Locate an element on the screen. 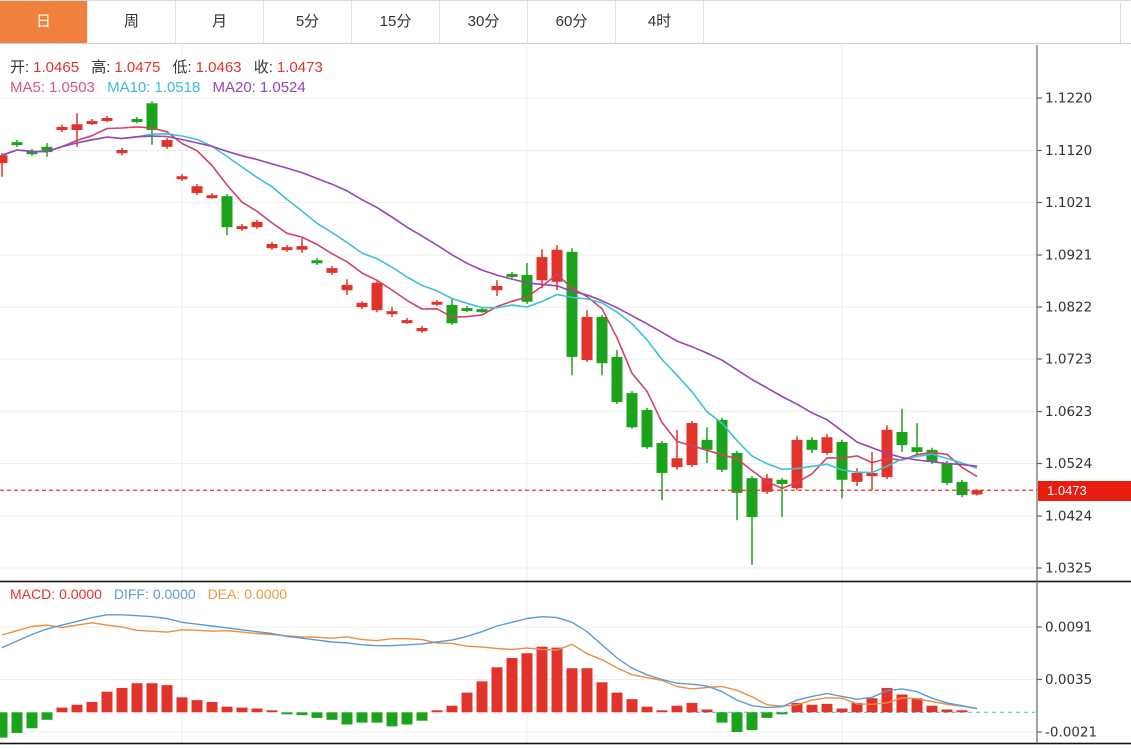 Image resolution: width=1131 pixels, height=749 pixels. ma10-value: 1.0518 is located at coordinates (177, 87).